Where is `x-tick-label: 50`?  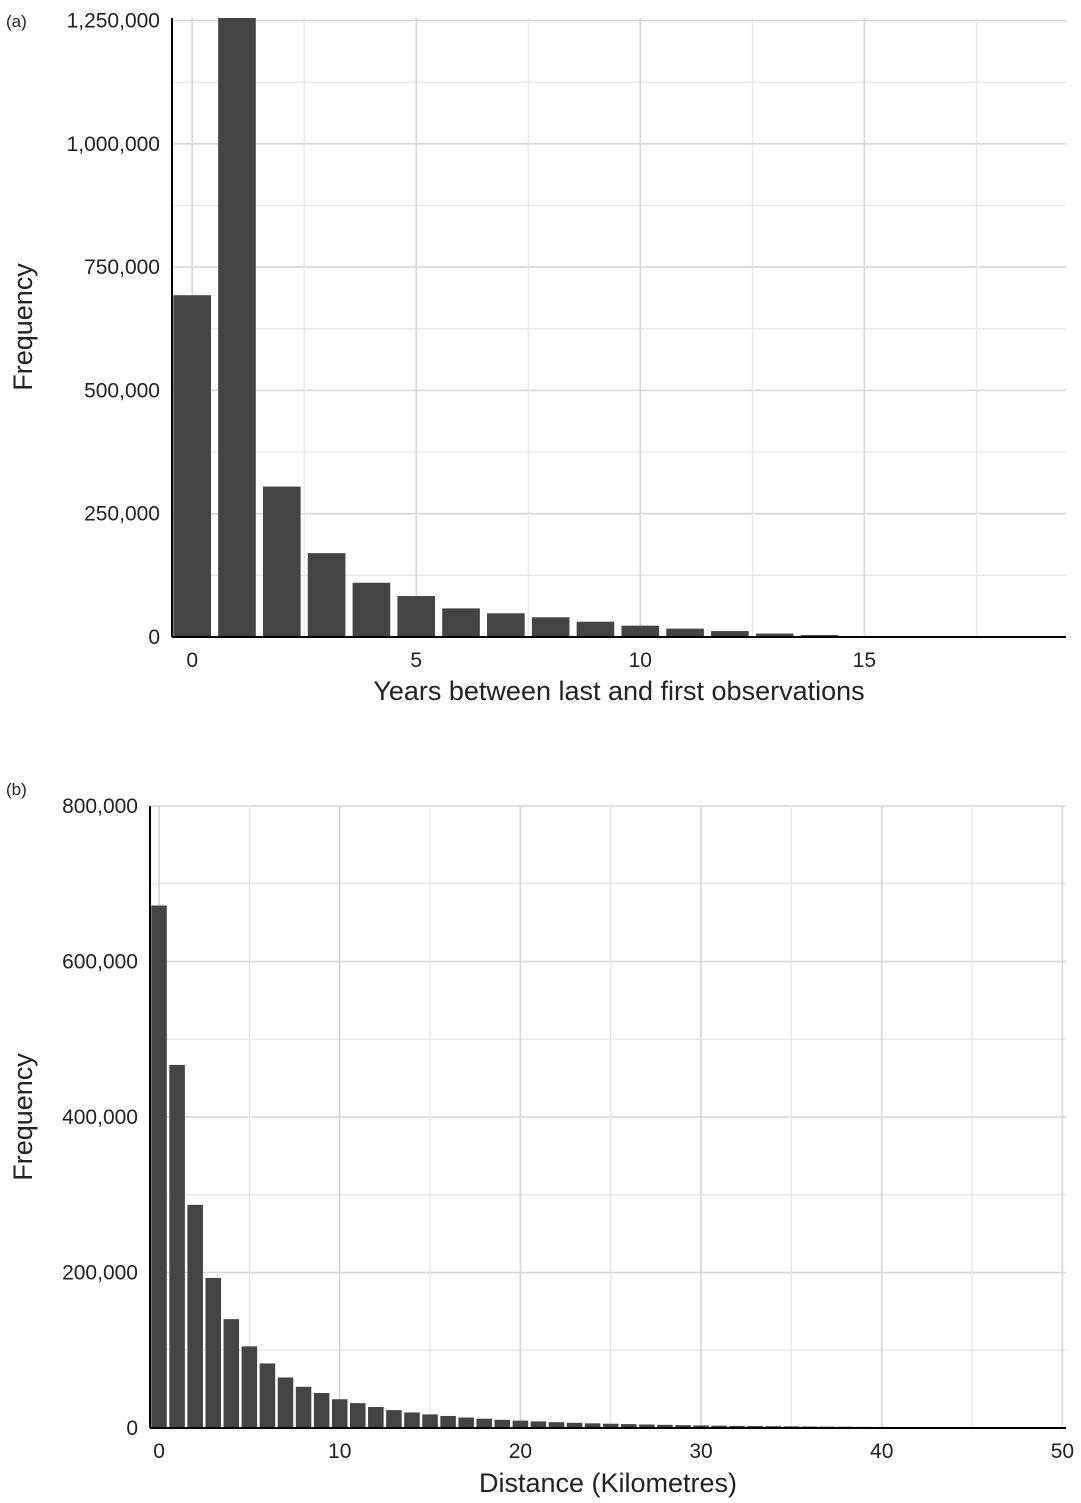 x-tick-label: 50 is located at coordinates (1062, 1451).